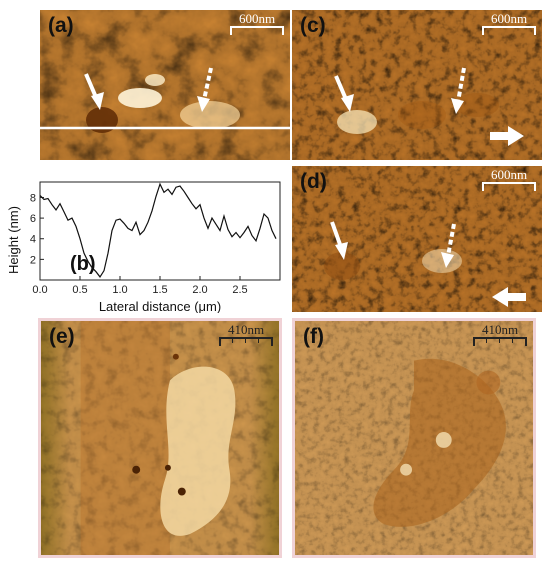 Image resolution: width=550 pixels, height=570 pixels. Describe the element at coordinates (428, 264) in the screenshot. I see `overlay-d` at that location.